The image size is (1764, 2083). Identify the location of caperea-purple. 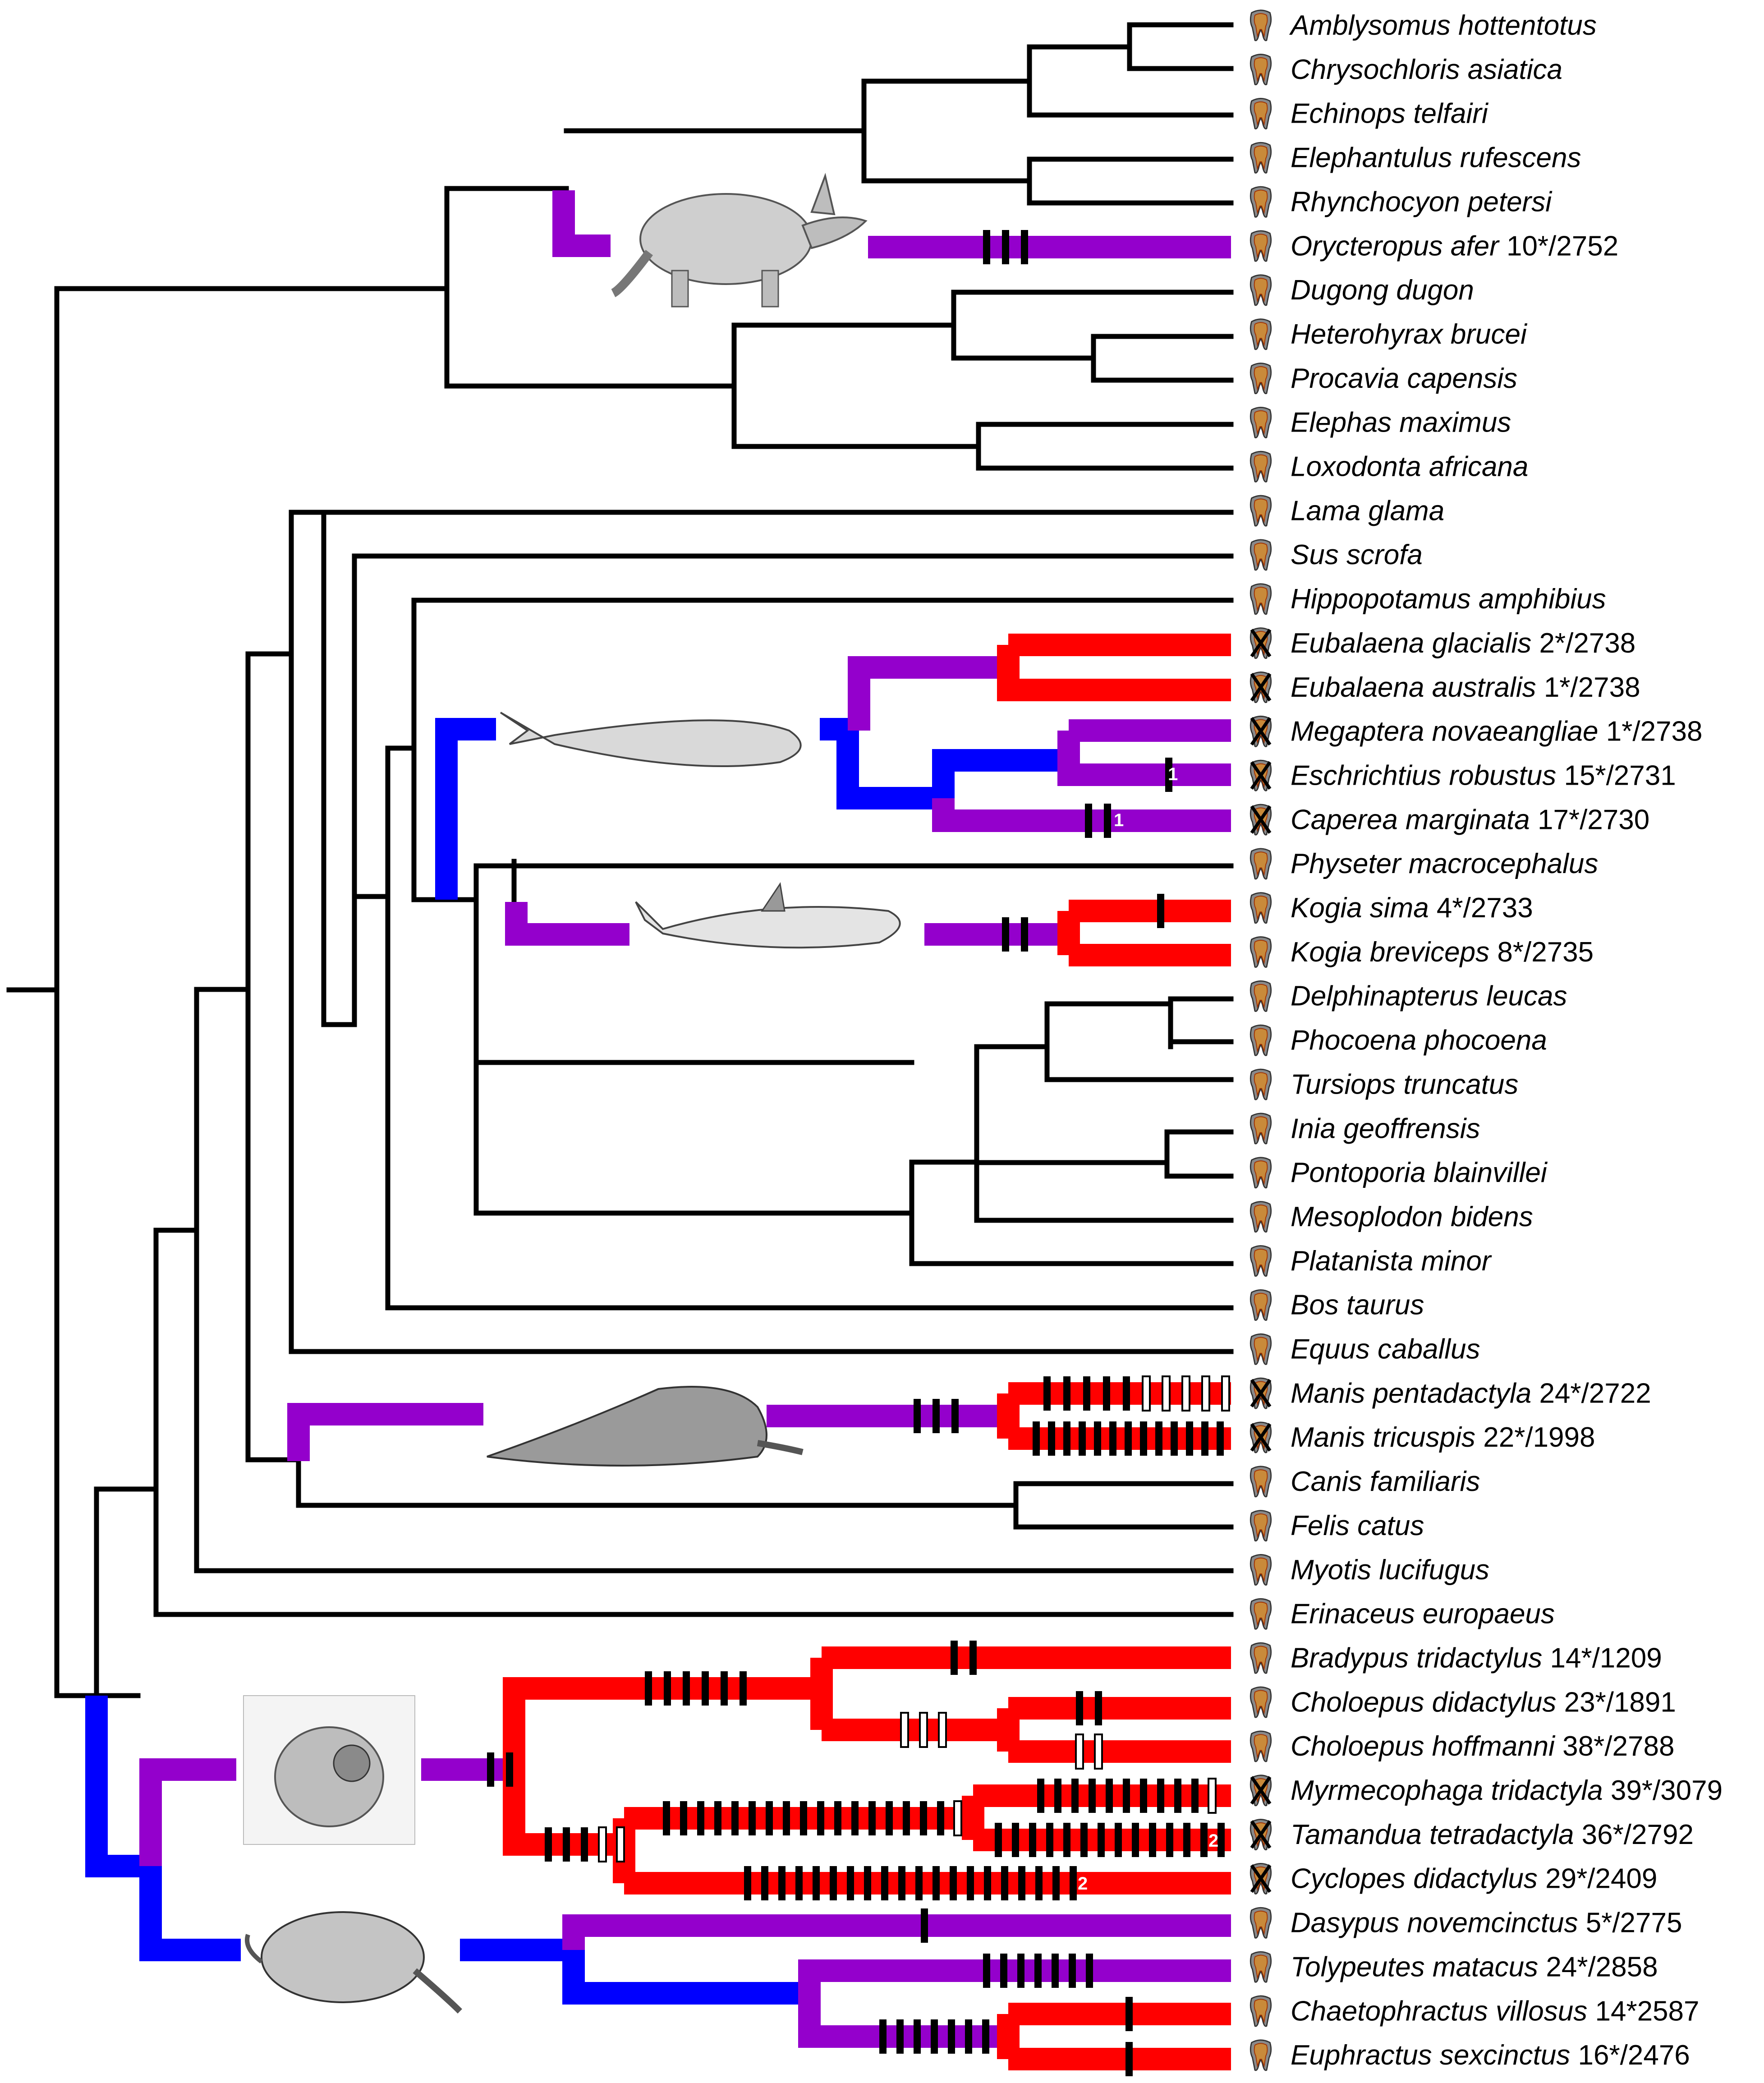
(1081, 815).